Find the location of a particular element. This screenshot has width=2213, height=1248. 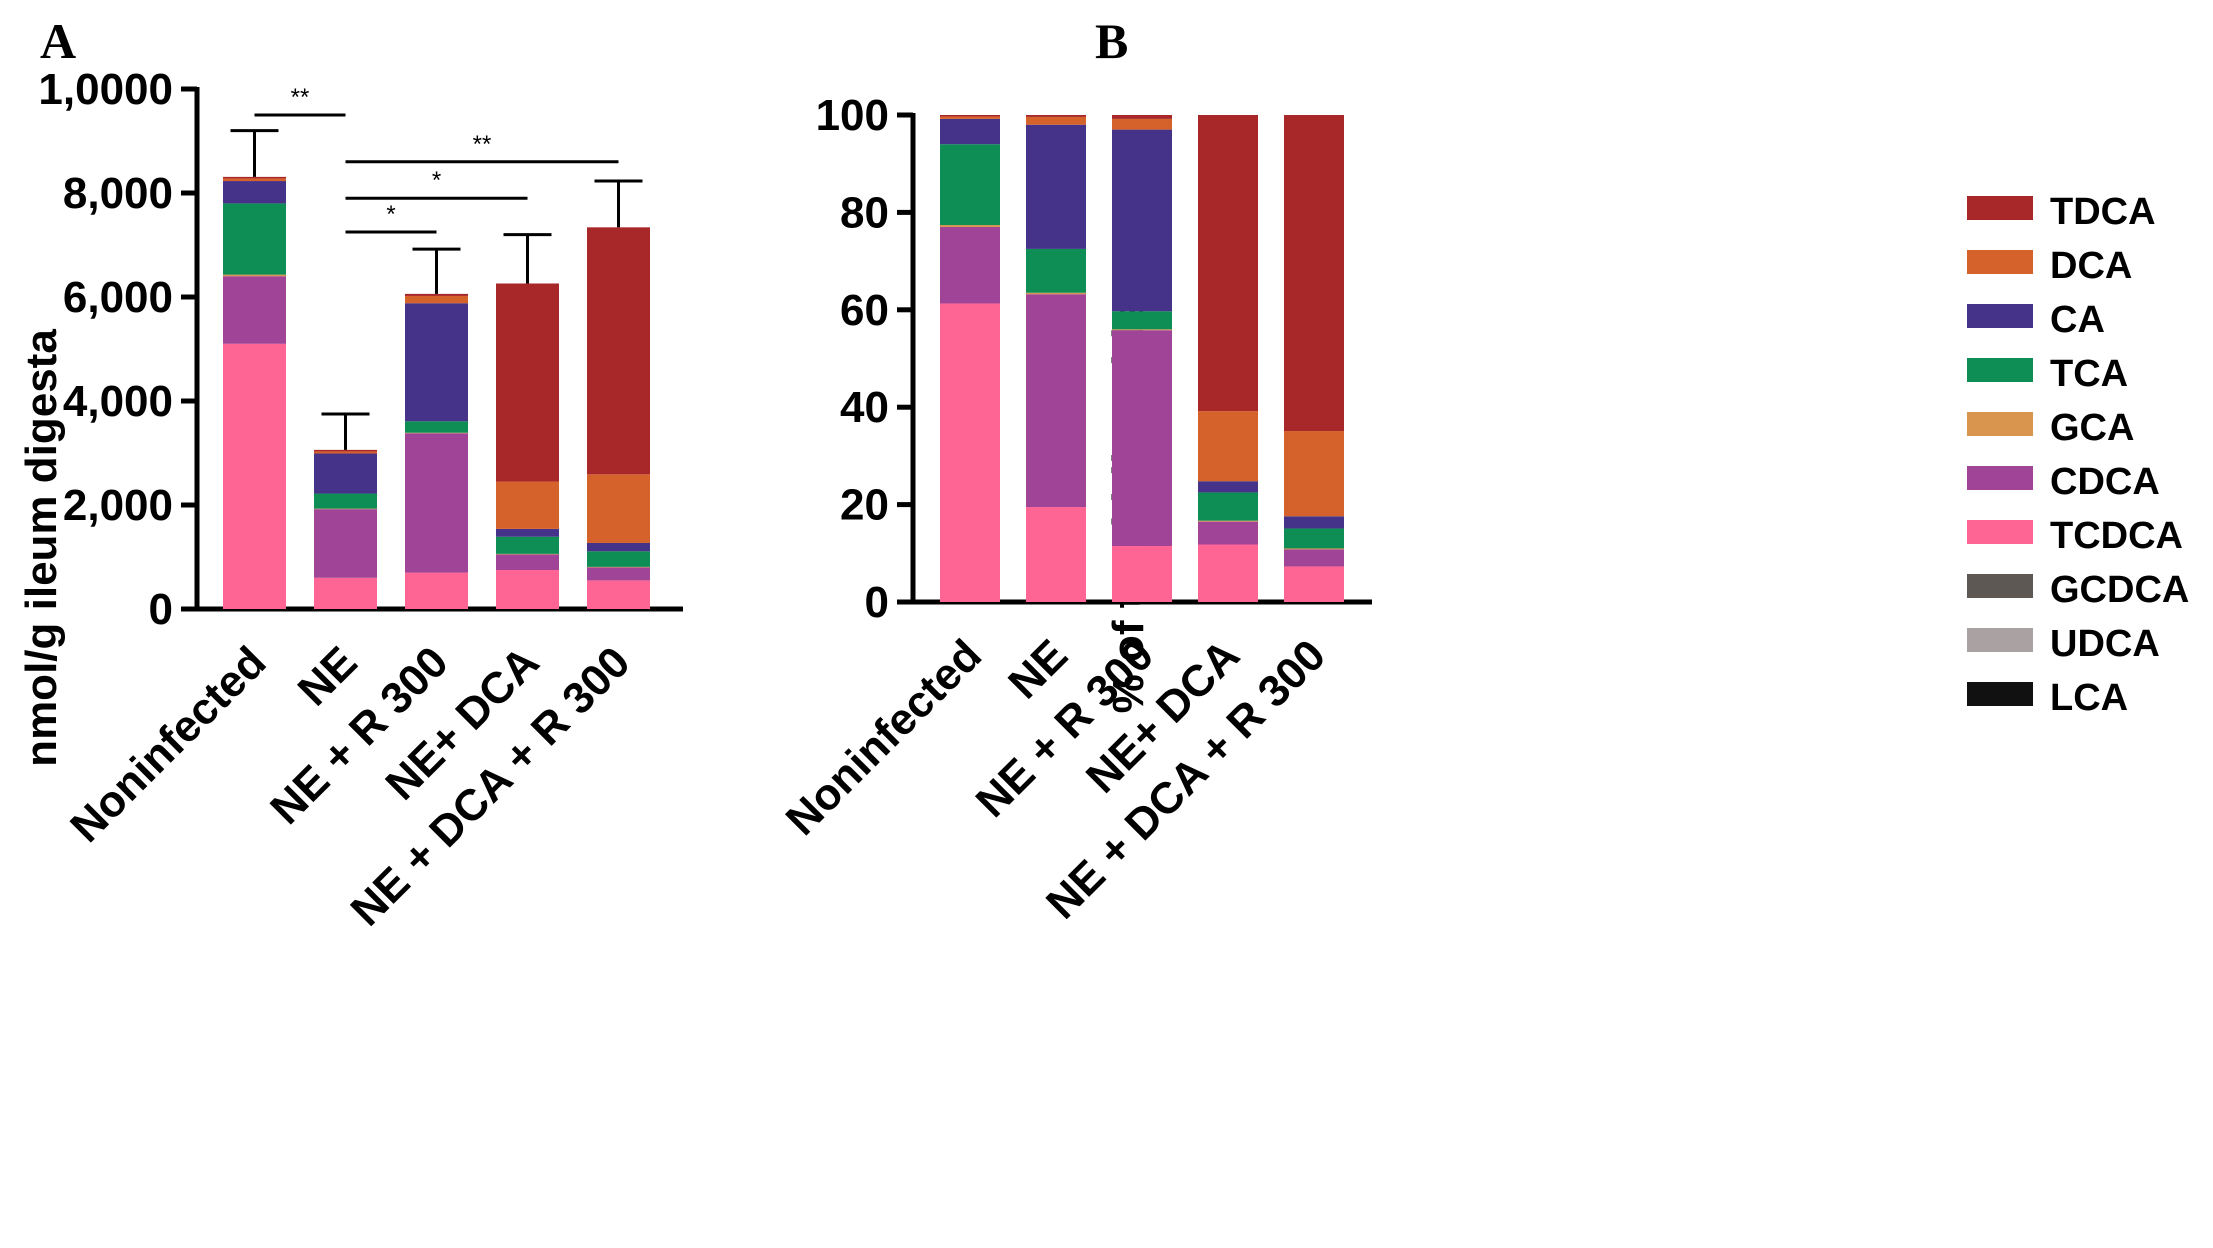

panel-a-significance: ****** is located at coordinates (436, 159).